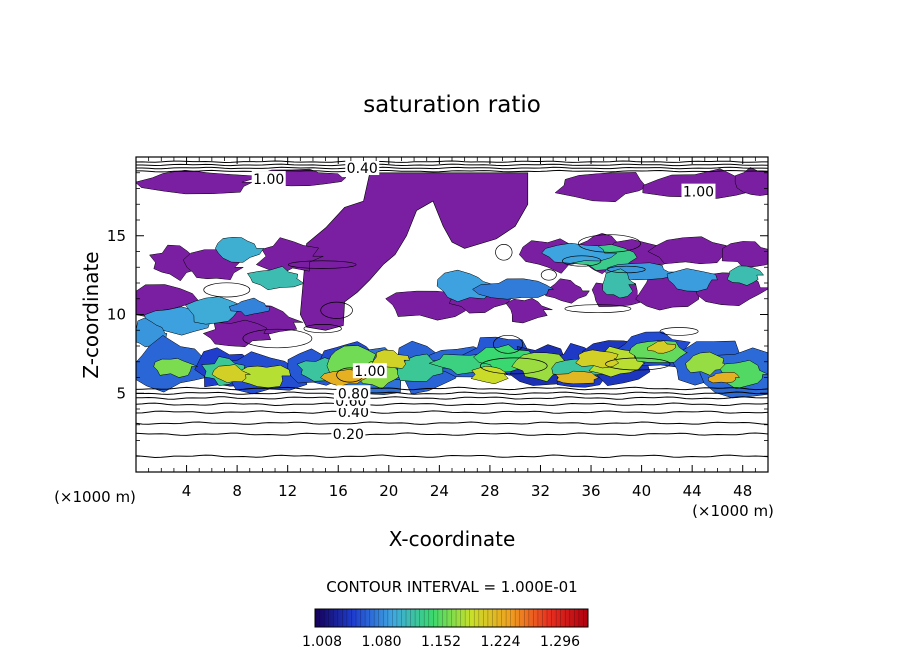 This screenshot has width=904, height=654. What do you see at coordinates (733, 511) in the screenshot?
I see `x-unit-label-right: (×1000 m)` at bounding box center [733, 511].